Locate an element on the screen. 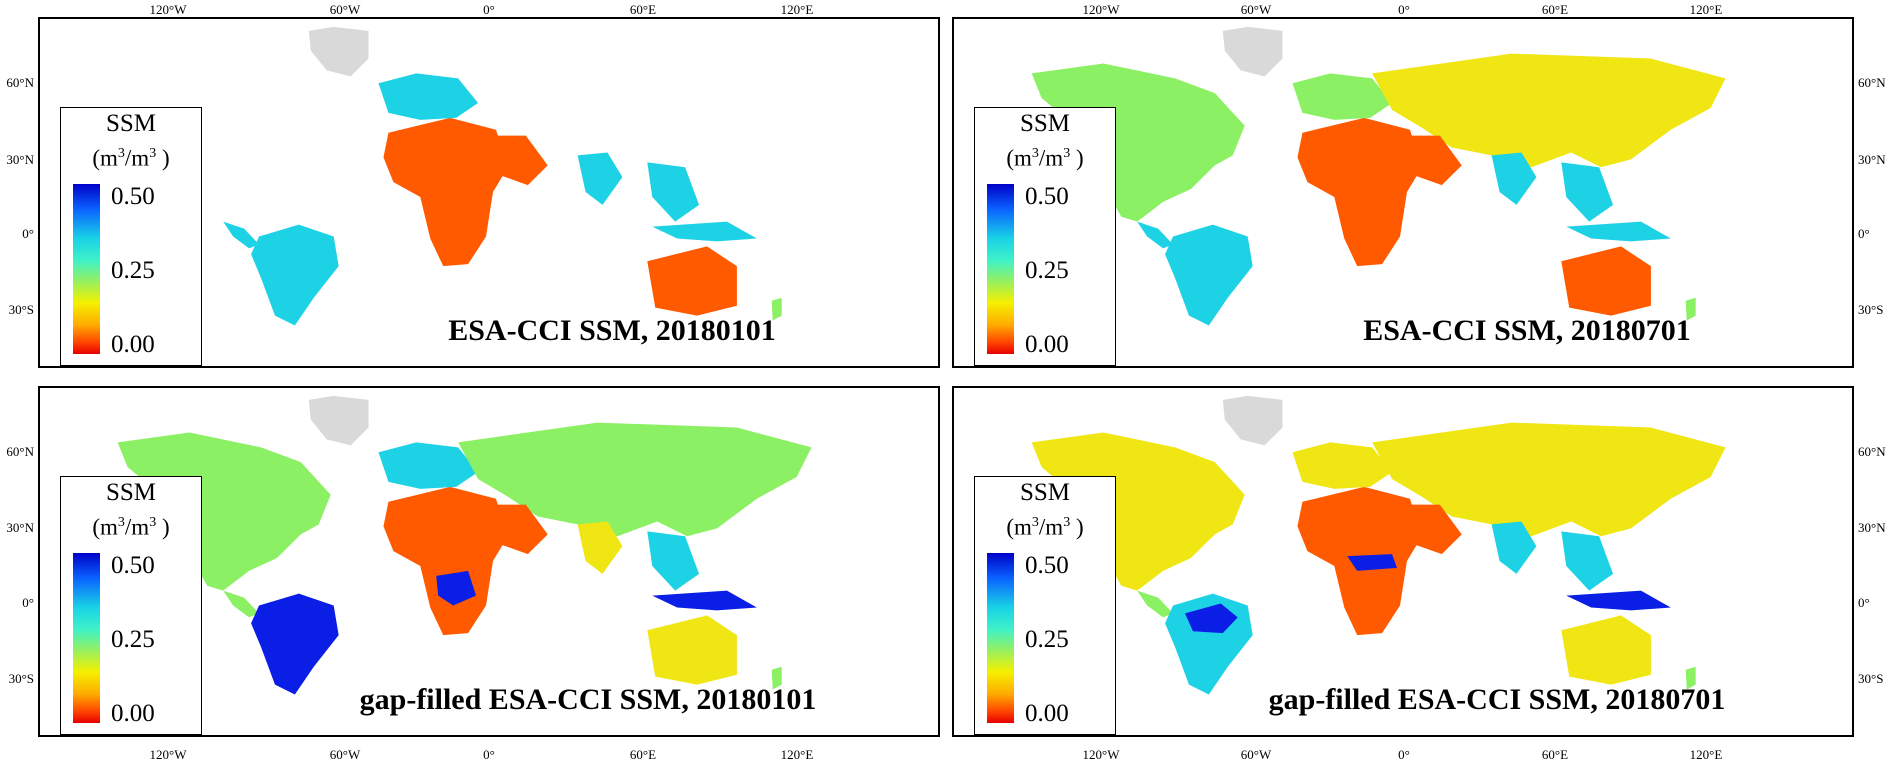  tick-bottom-right-0: 0° is located at coordinates (1404, 754).